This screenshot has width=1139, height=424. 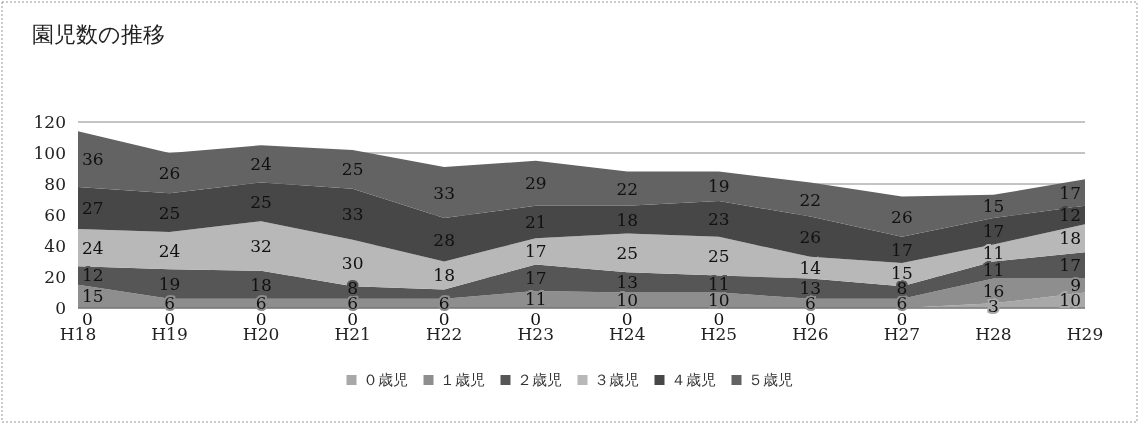 I want to click on legend-label: ２歳児, so click(x=539, y=380).